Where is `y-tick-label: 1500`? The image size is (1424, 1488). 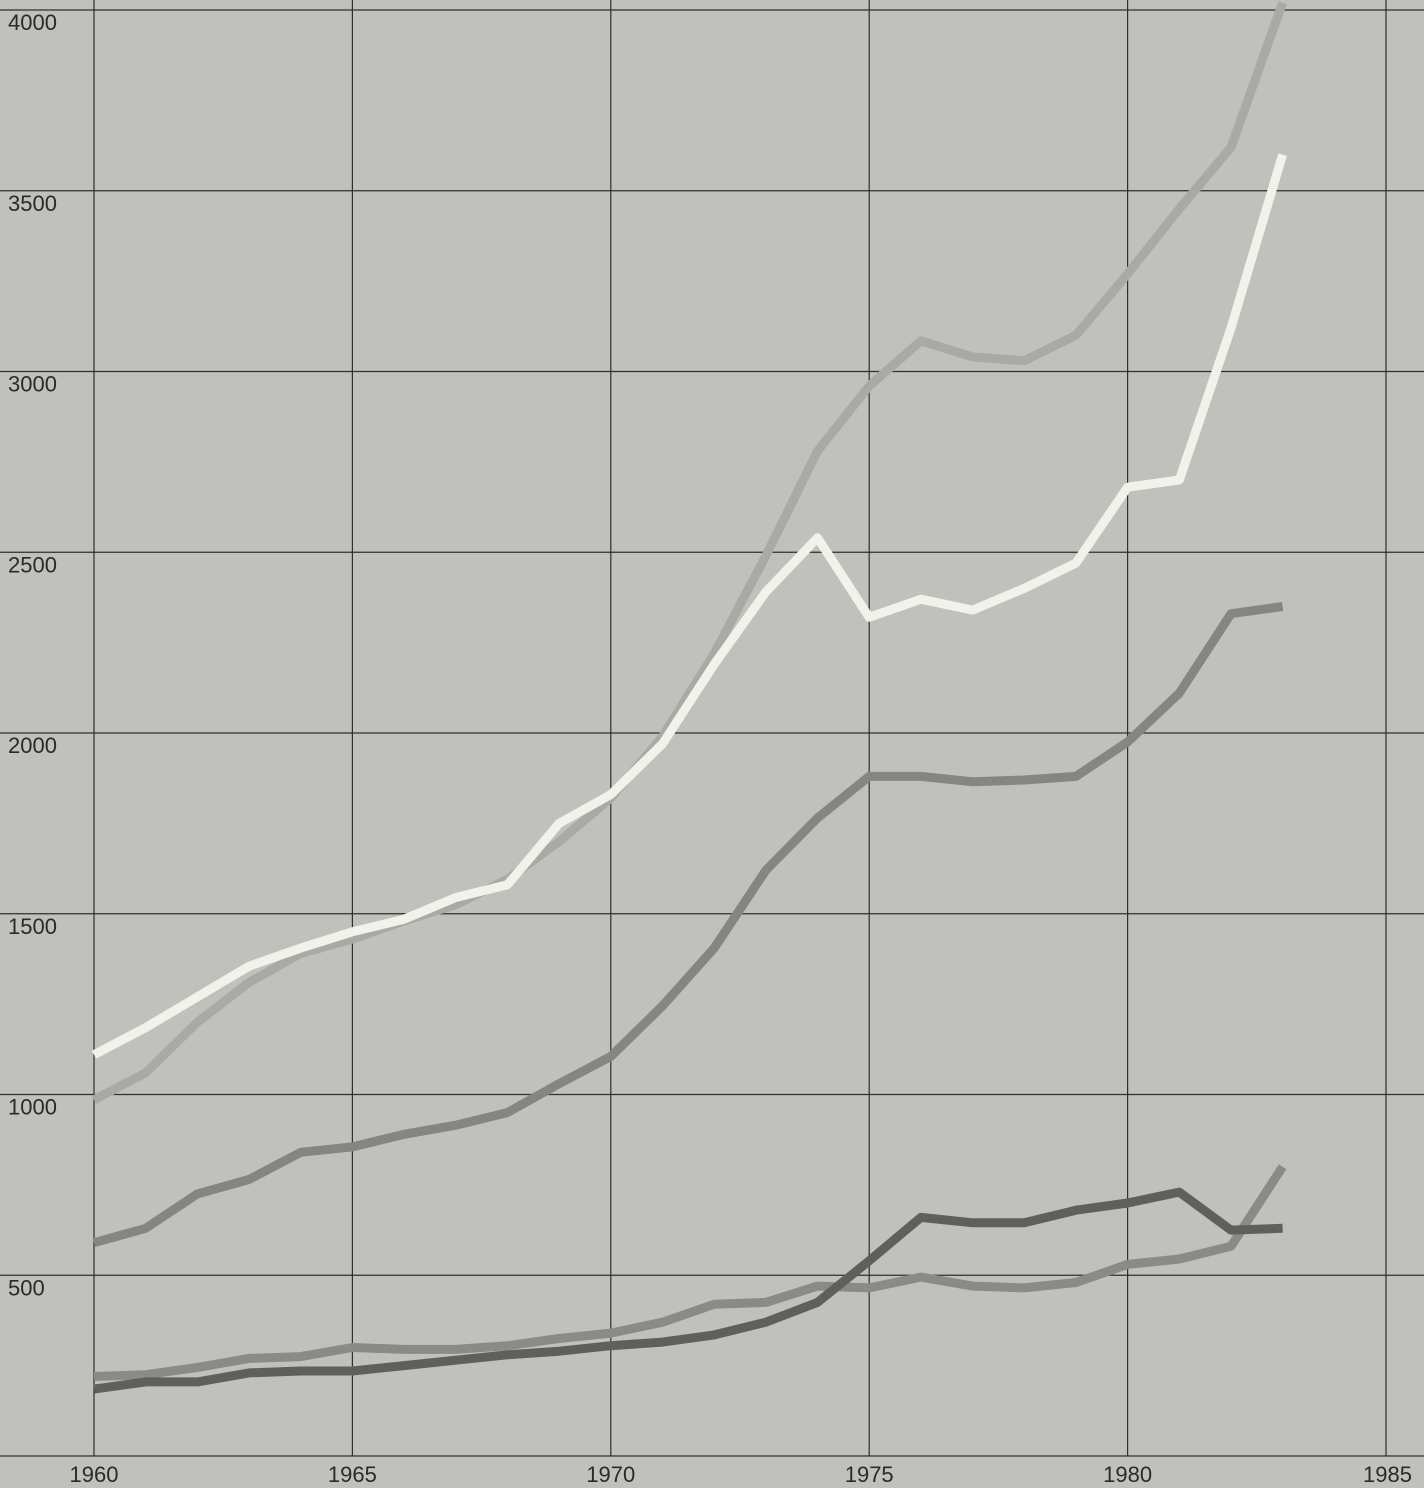 y-tick-label: 1500 is located at coordinates (32, 926).